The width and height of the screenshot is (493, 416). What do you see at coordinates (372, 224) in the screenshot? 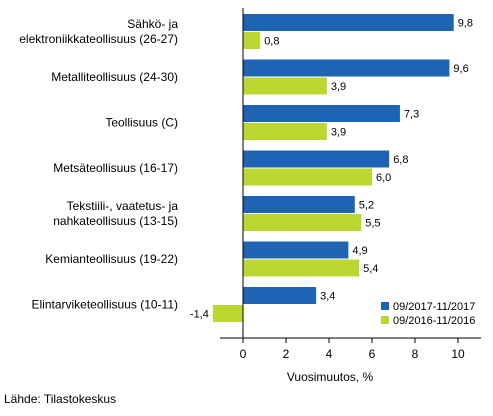
I see `value-label-s2-4: 5,5` at bounding box center [372, 224].